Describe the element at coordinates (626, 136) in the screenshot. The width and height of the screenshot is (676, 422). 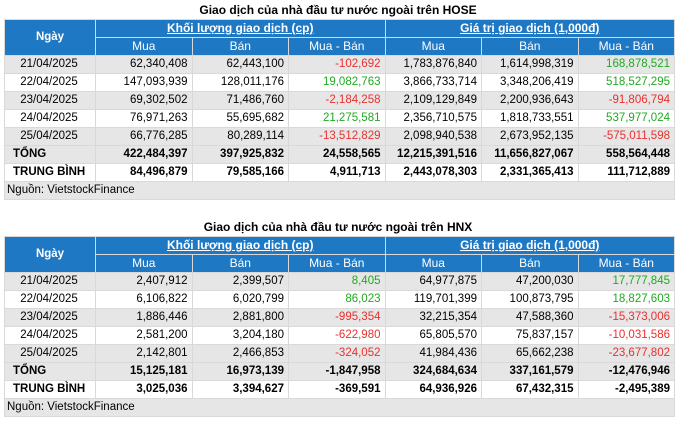
I see `cell-val-net: -575,011,598` at that location.